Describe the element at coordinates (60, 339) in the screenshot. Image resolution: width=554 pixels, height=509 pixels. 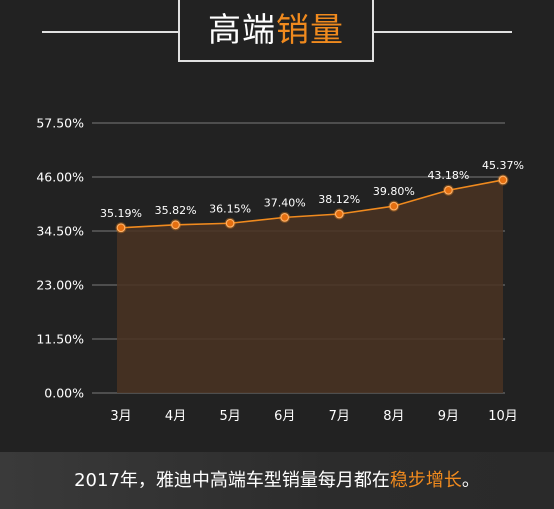
I see `y-tick-label: 11.50%` at that location.